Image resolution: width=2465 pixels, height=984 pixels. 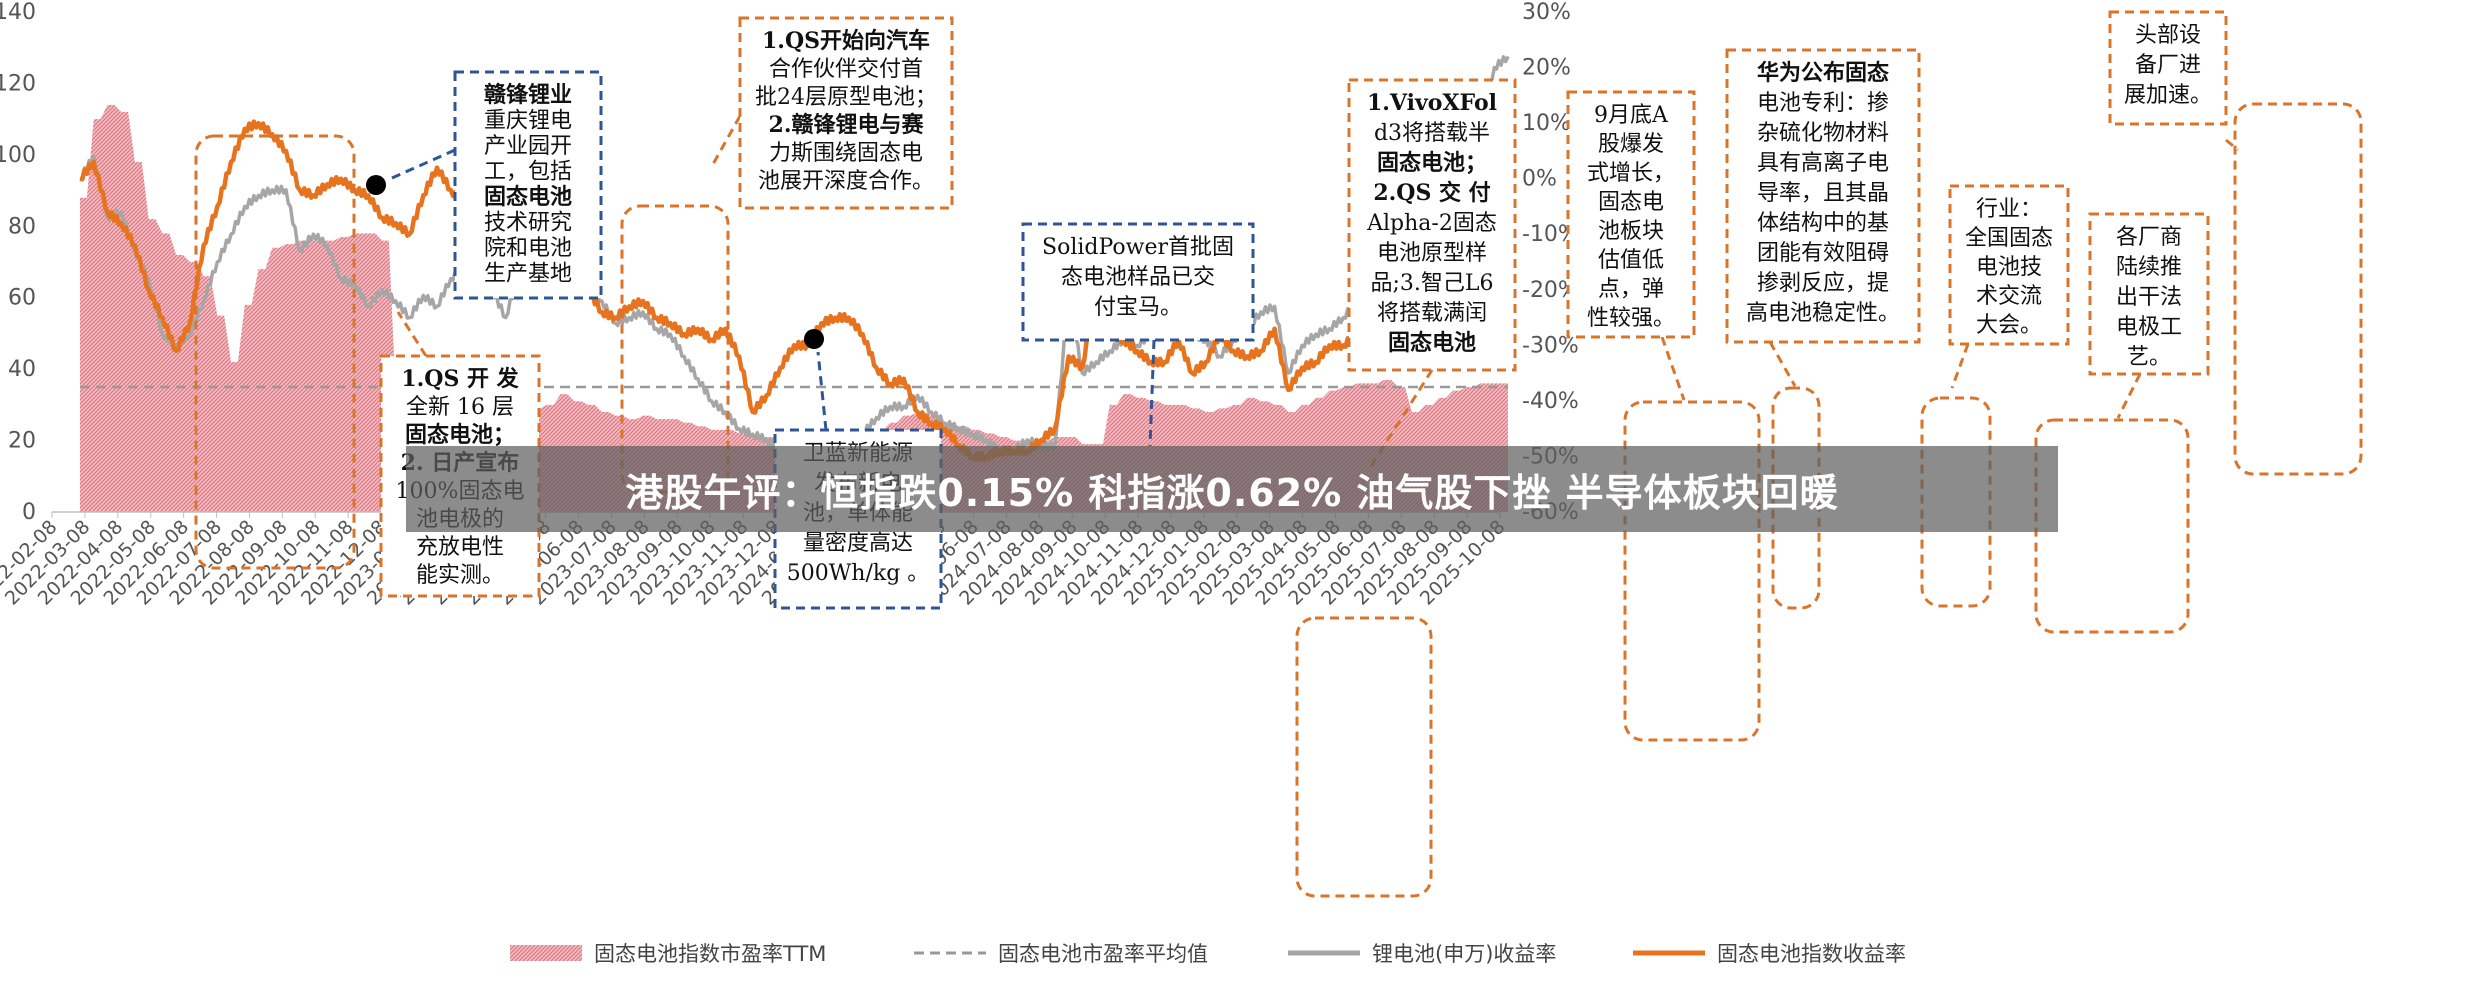 What do you see at coordinates (1138, 307) in the screenshot?
I see `annotation-line: 付宝马。` at bounding box center [1138, 307].